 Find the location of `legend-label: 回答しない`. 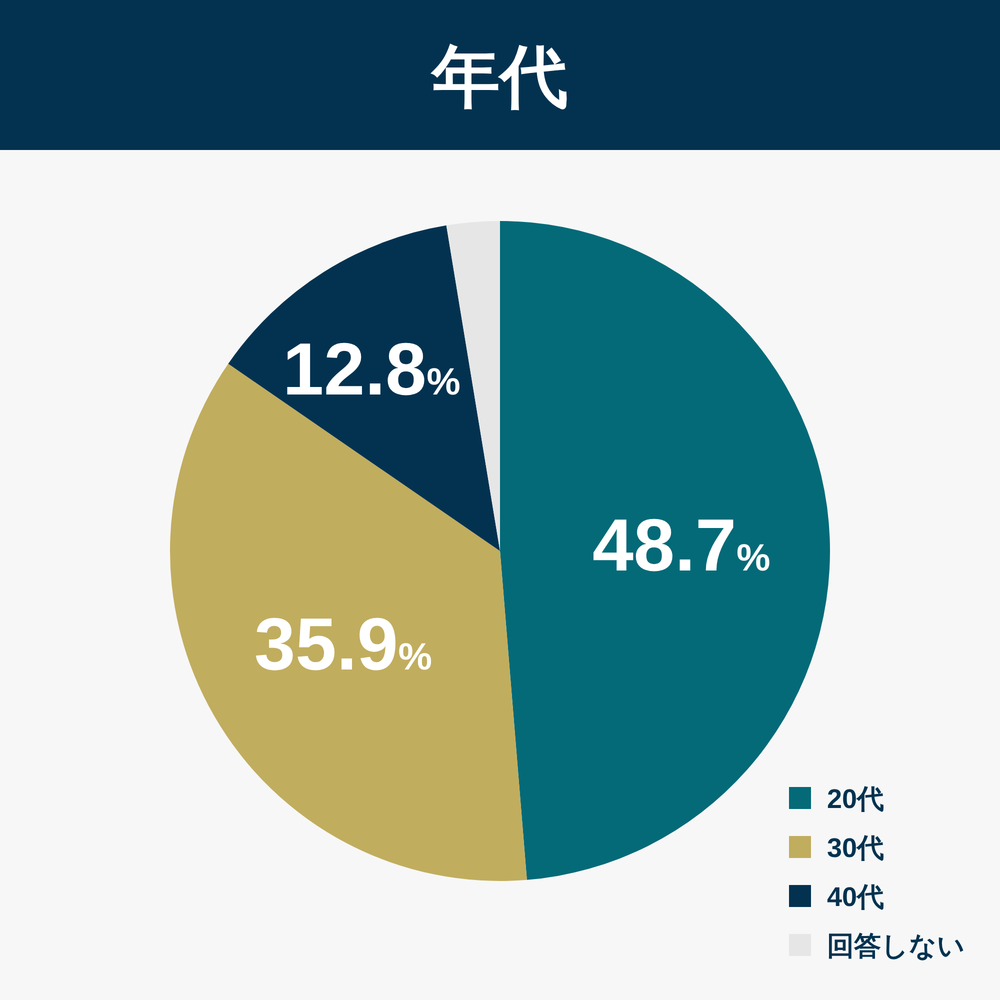

legend-label: 回答しない is located at coordinates (896, 946).